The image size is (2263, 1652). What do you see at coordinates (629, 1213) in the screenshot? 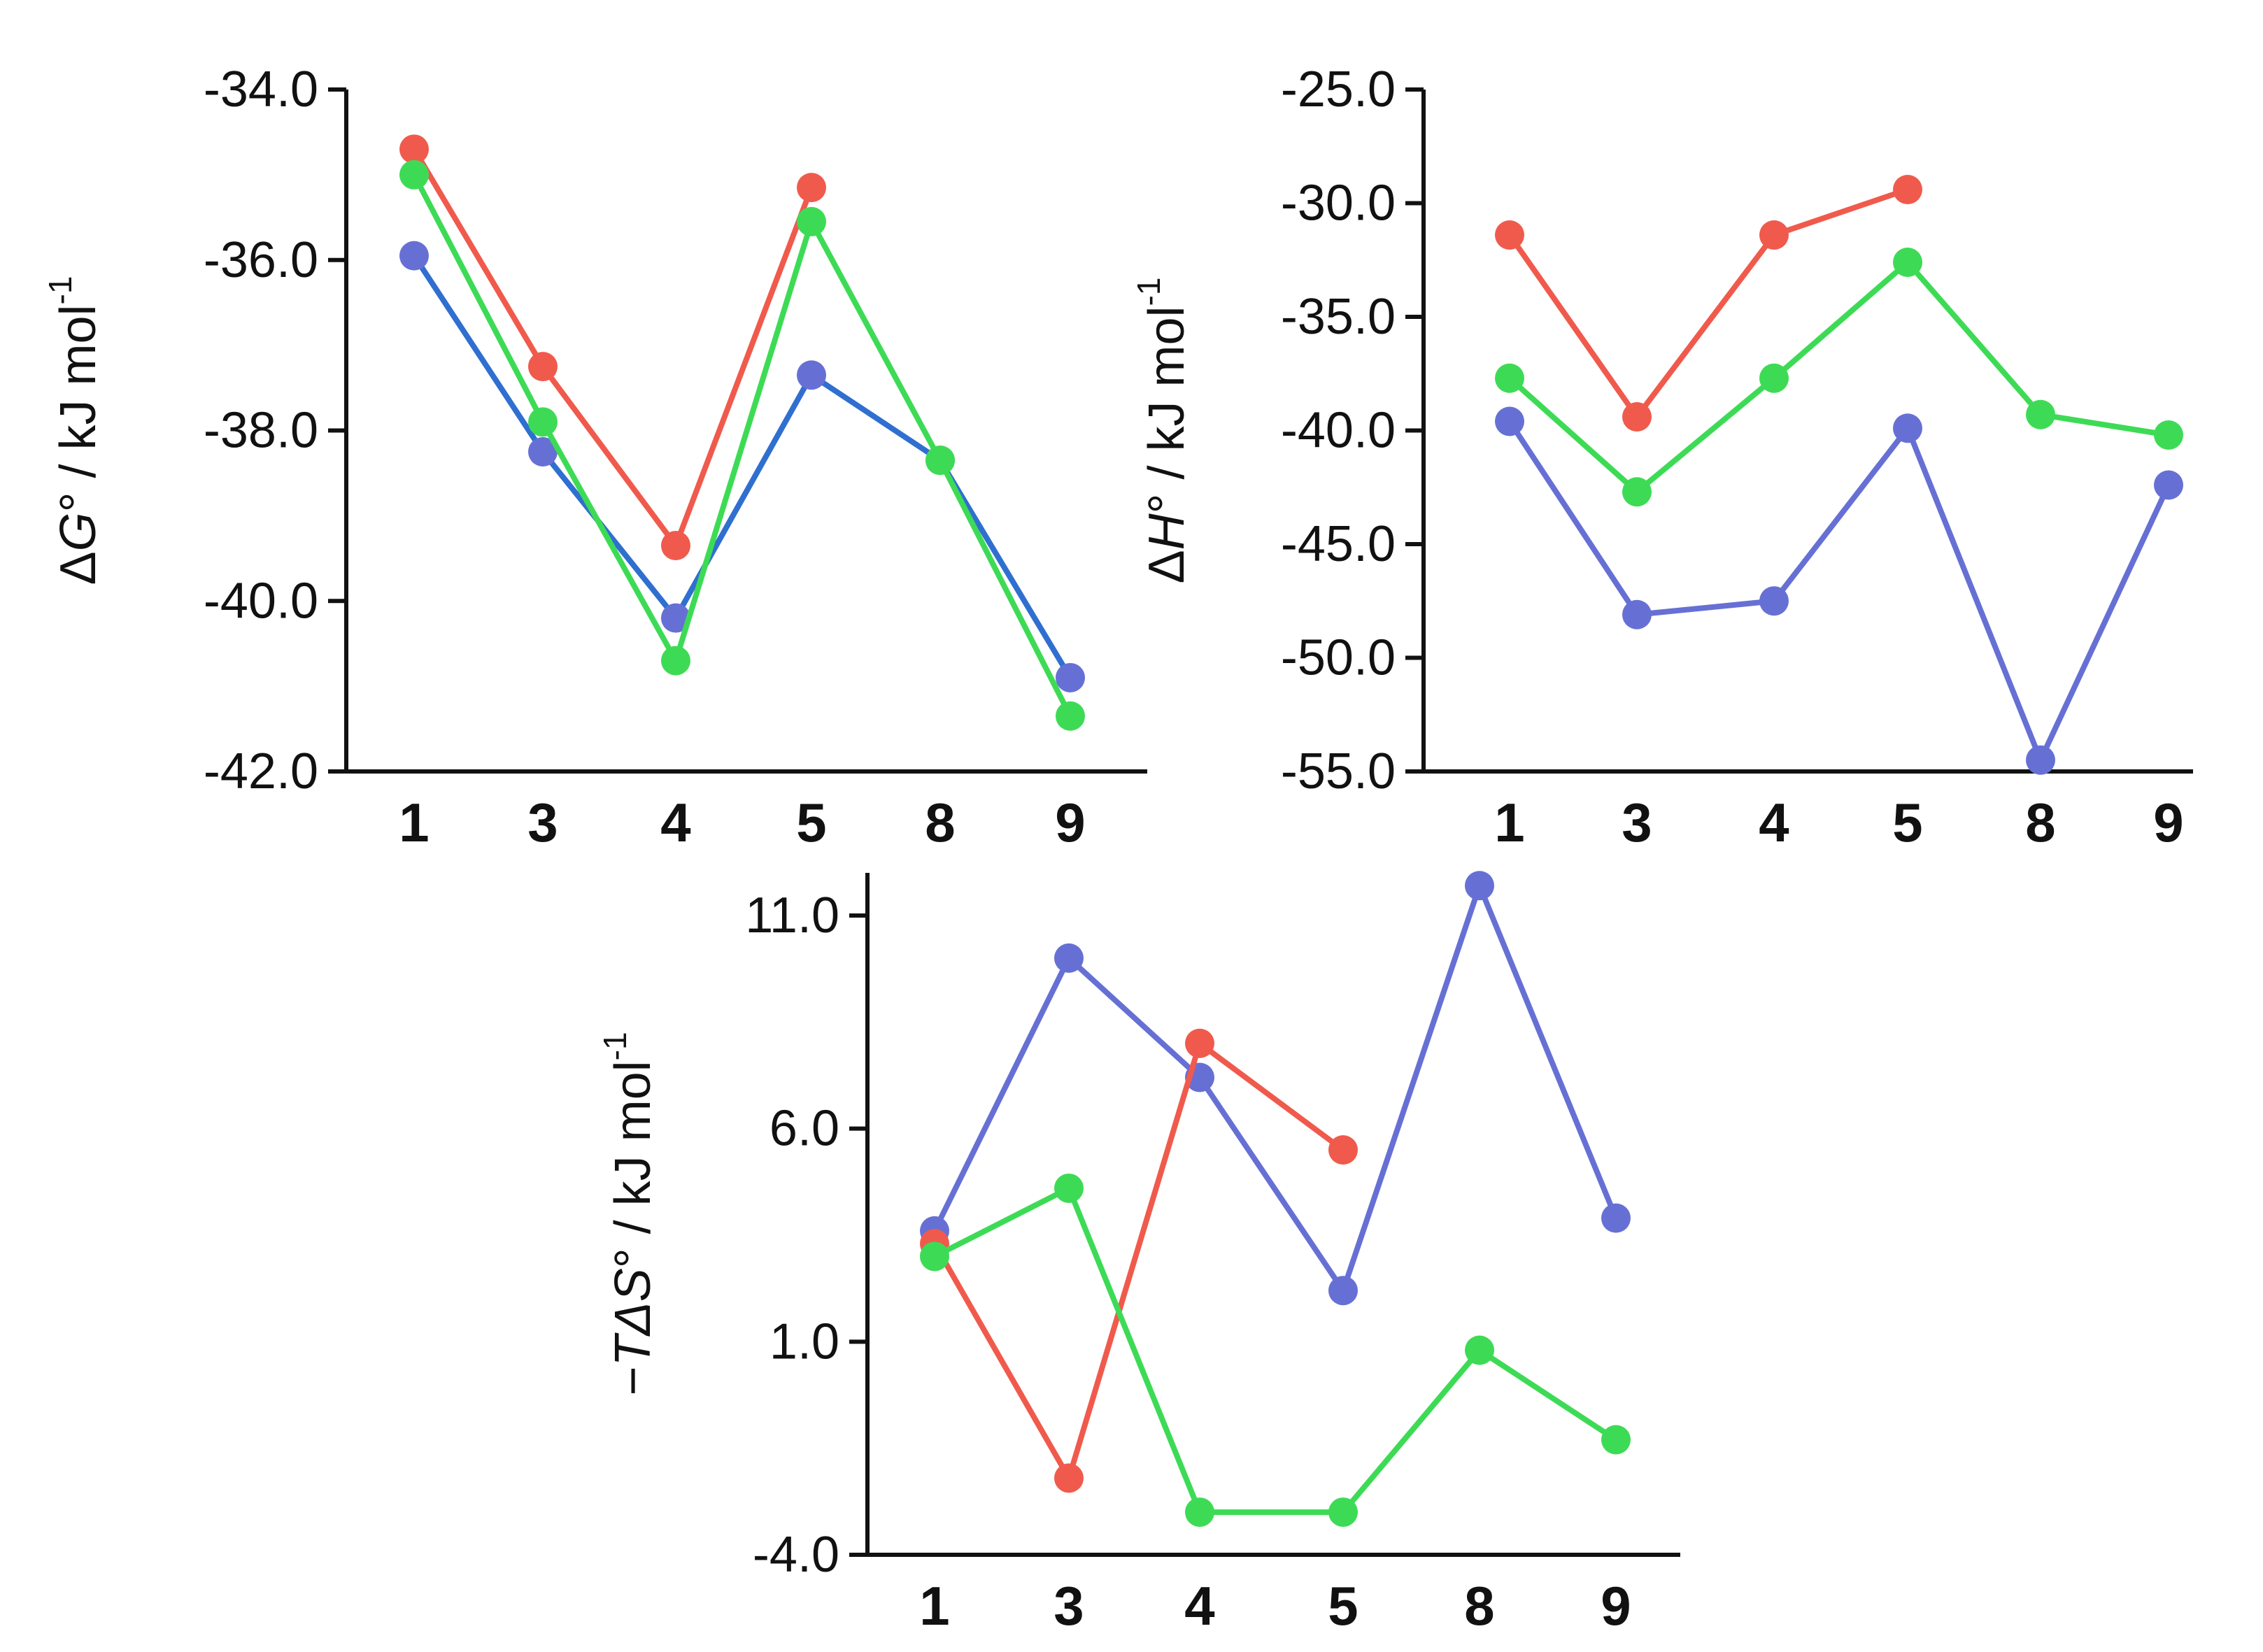
I see `y-axis-title: −TΔS° / kJ mol-1` at bounding box center [629, 1213].